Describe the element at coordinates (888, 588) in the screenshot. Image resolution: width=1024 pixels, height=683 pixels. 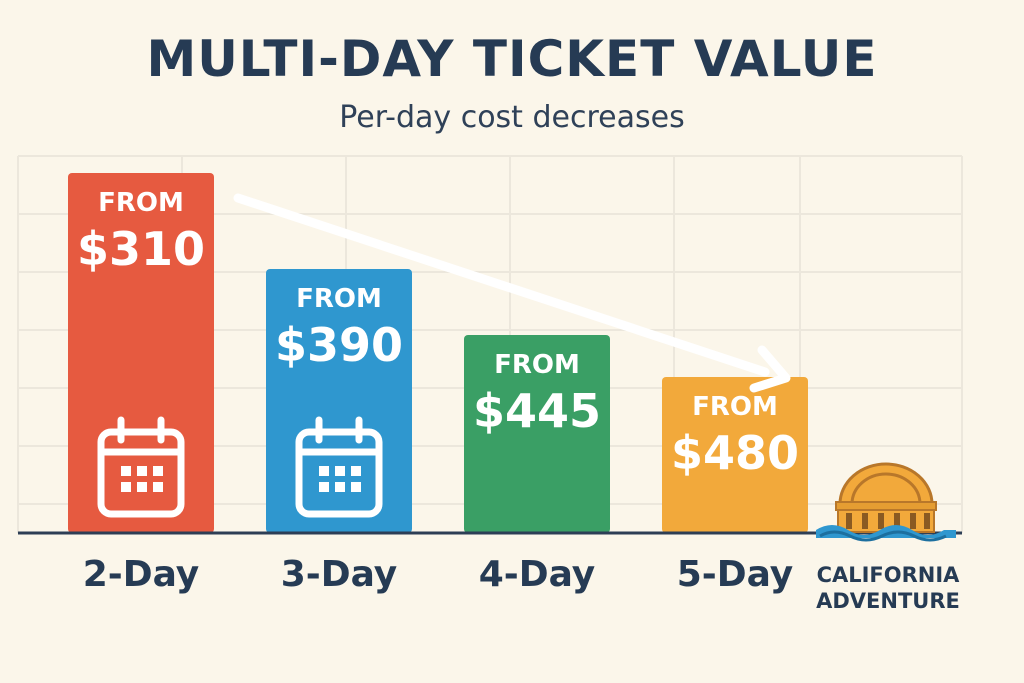
I see `brand-name: CALIFORNIA ADVENTURE` at that location.